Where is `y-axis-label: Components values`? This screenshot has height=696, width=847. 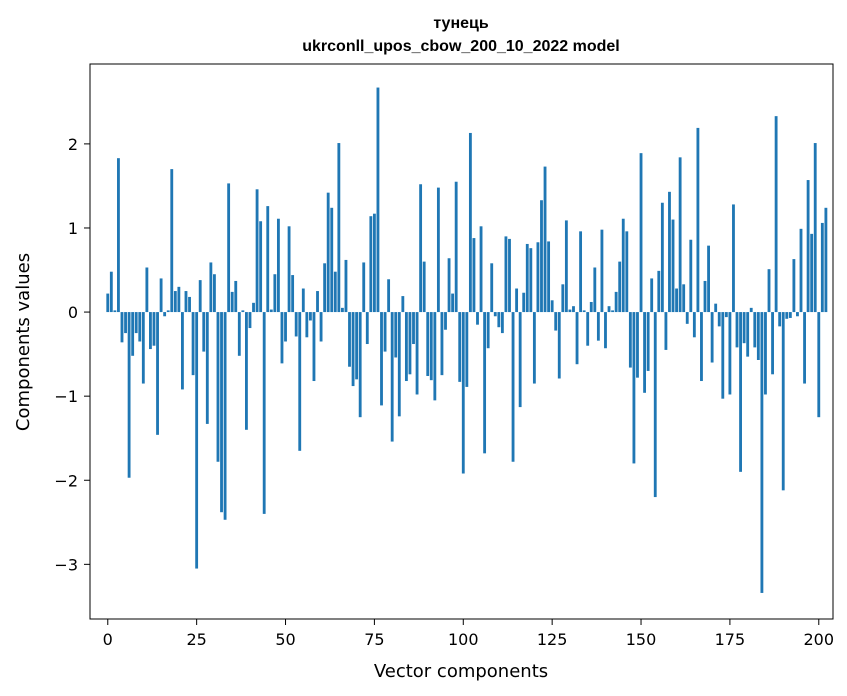
y-axis-label: Components values is located at coordinates (23, 342).